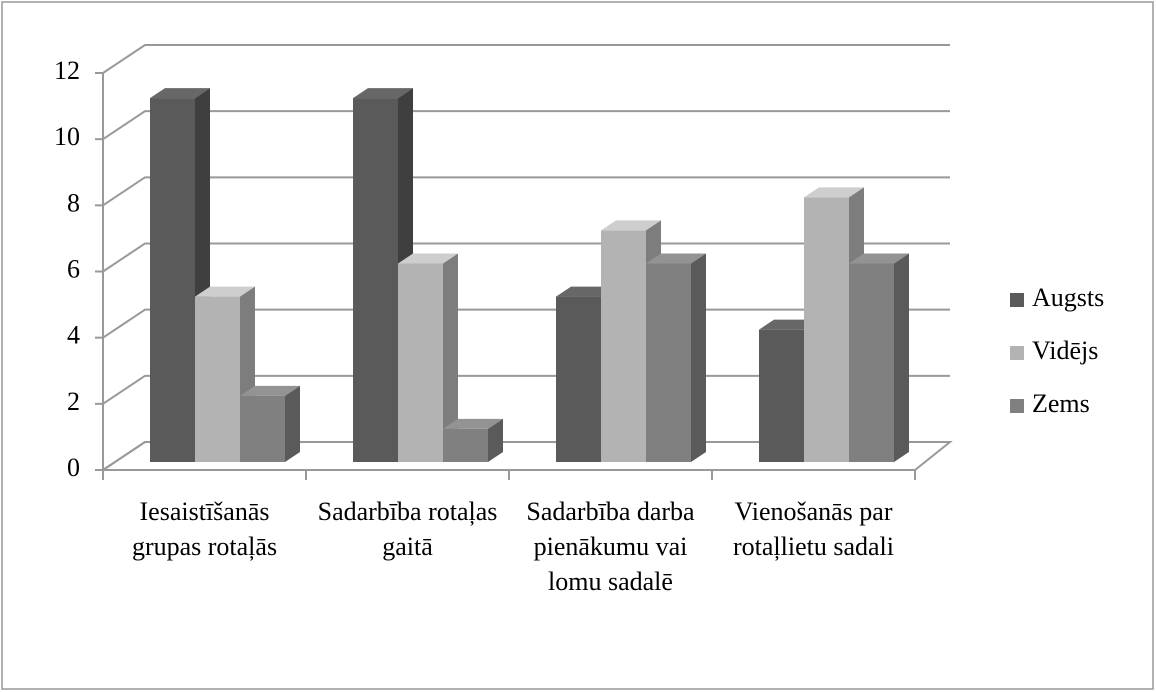 The height and width of the screenshot is (692, 1156). I want to click on legend-label: Vidējs, so click(1065, 350).